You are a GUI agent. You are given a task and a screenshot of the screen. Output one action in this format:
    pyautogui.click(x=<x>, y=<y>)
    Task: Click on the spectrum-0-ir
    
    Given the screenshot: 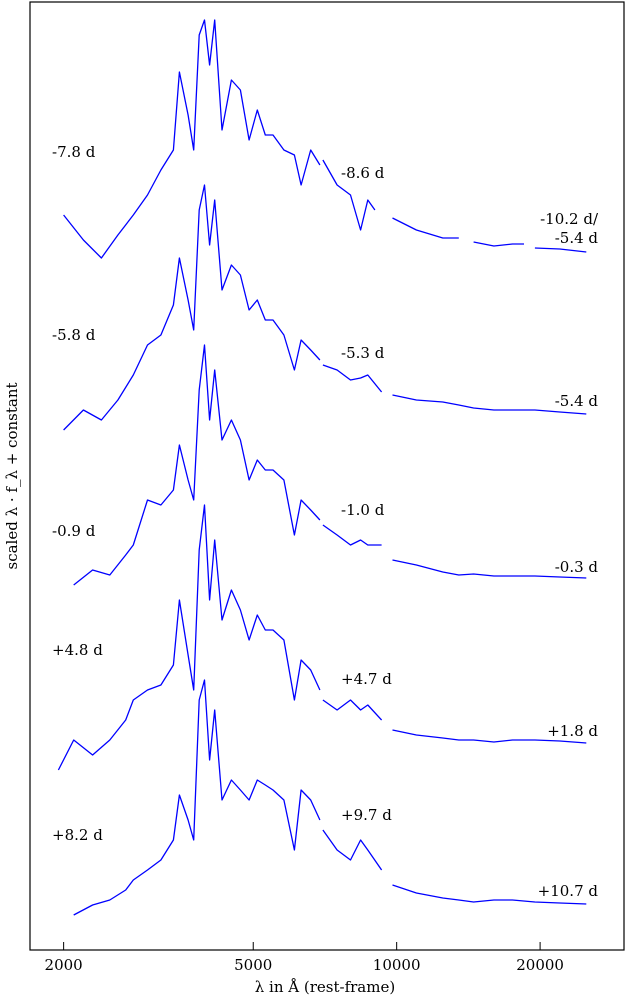 What is the action you would take?
    pyautogui.click(x=425, y=228)
    